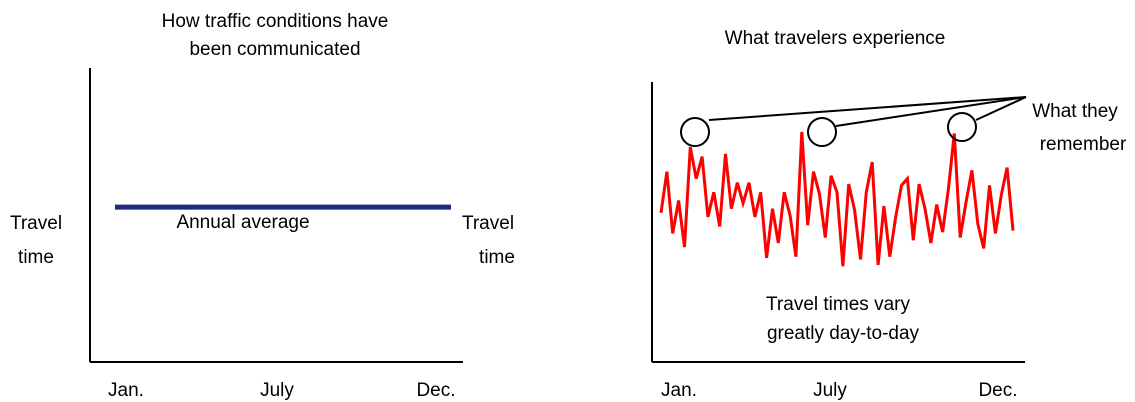  What do you see at coordinates (997, 390) in the screenshot?
I see `right-tick-dec: Dec.` at bounding box center [997, 390].